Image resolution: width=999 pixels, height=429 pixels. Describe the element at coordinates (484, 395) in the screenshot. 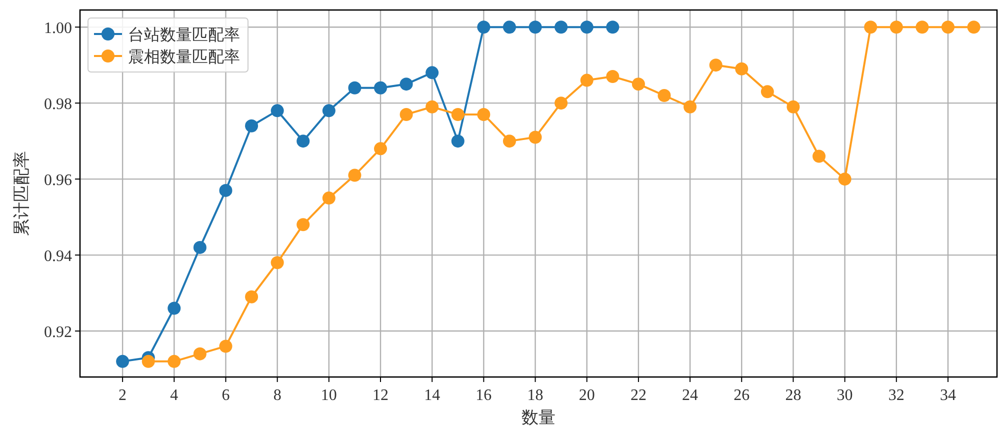

I see `x-tick-label: 16` at that location.